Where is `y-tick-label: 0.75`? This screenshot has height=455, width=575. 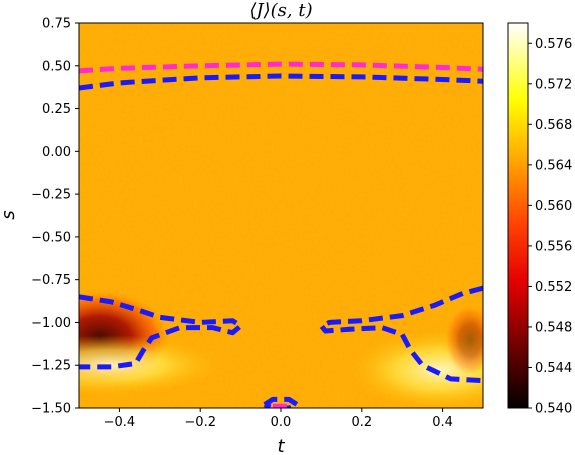
y-tick-label: 0.75 is located at coordinates (56, 24).